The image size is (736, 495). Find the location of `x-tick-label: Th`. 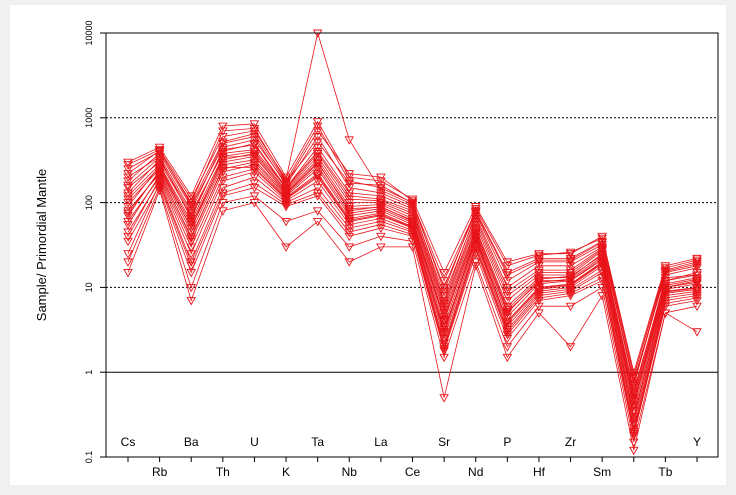

x-tick-label: Th is located at coordinates (223, 472).